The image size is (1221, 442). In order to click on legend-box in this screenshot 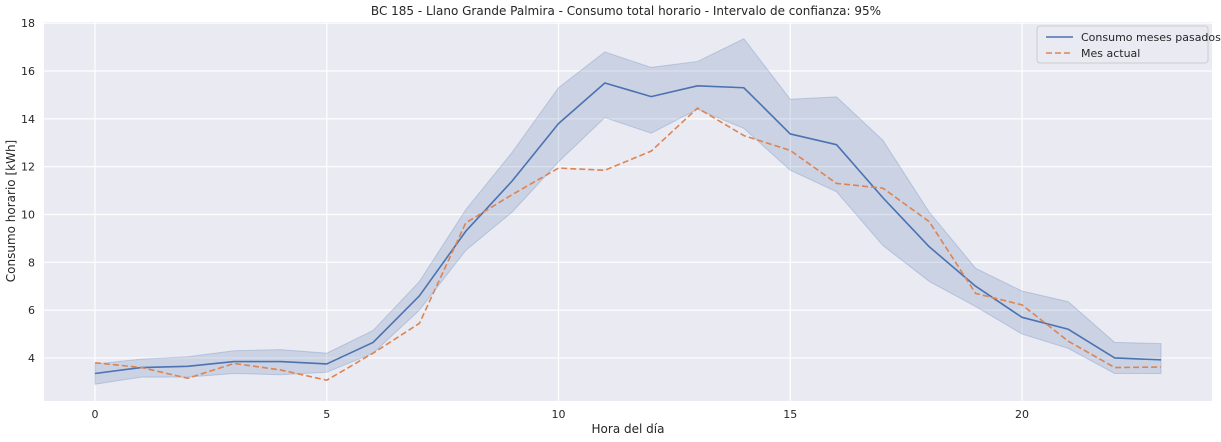, I will do `click(1122, 44)`.